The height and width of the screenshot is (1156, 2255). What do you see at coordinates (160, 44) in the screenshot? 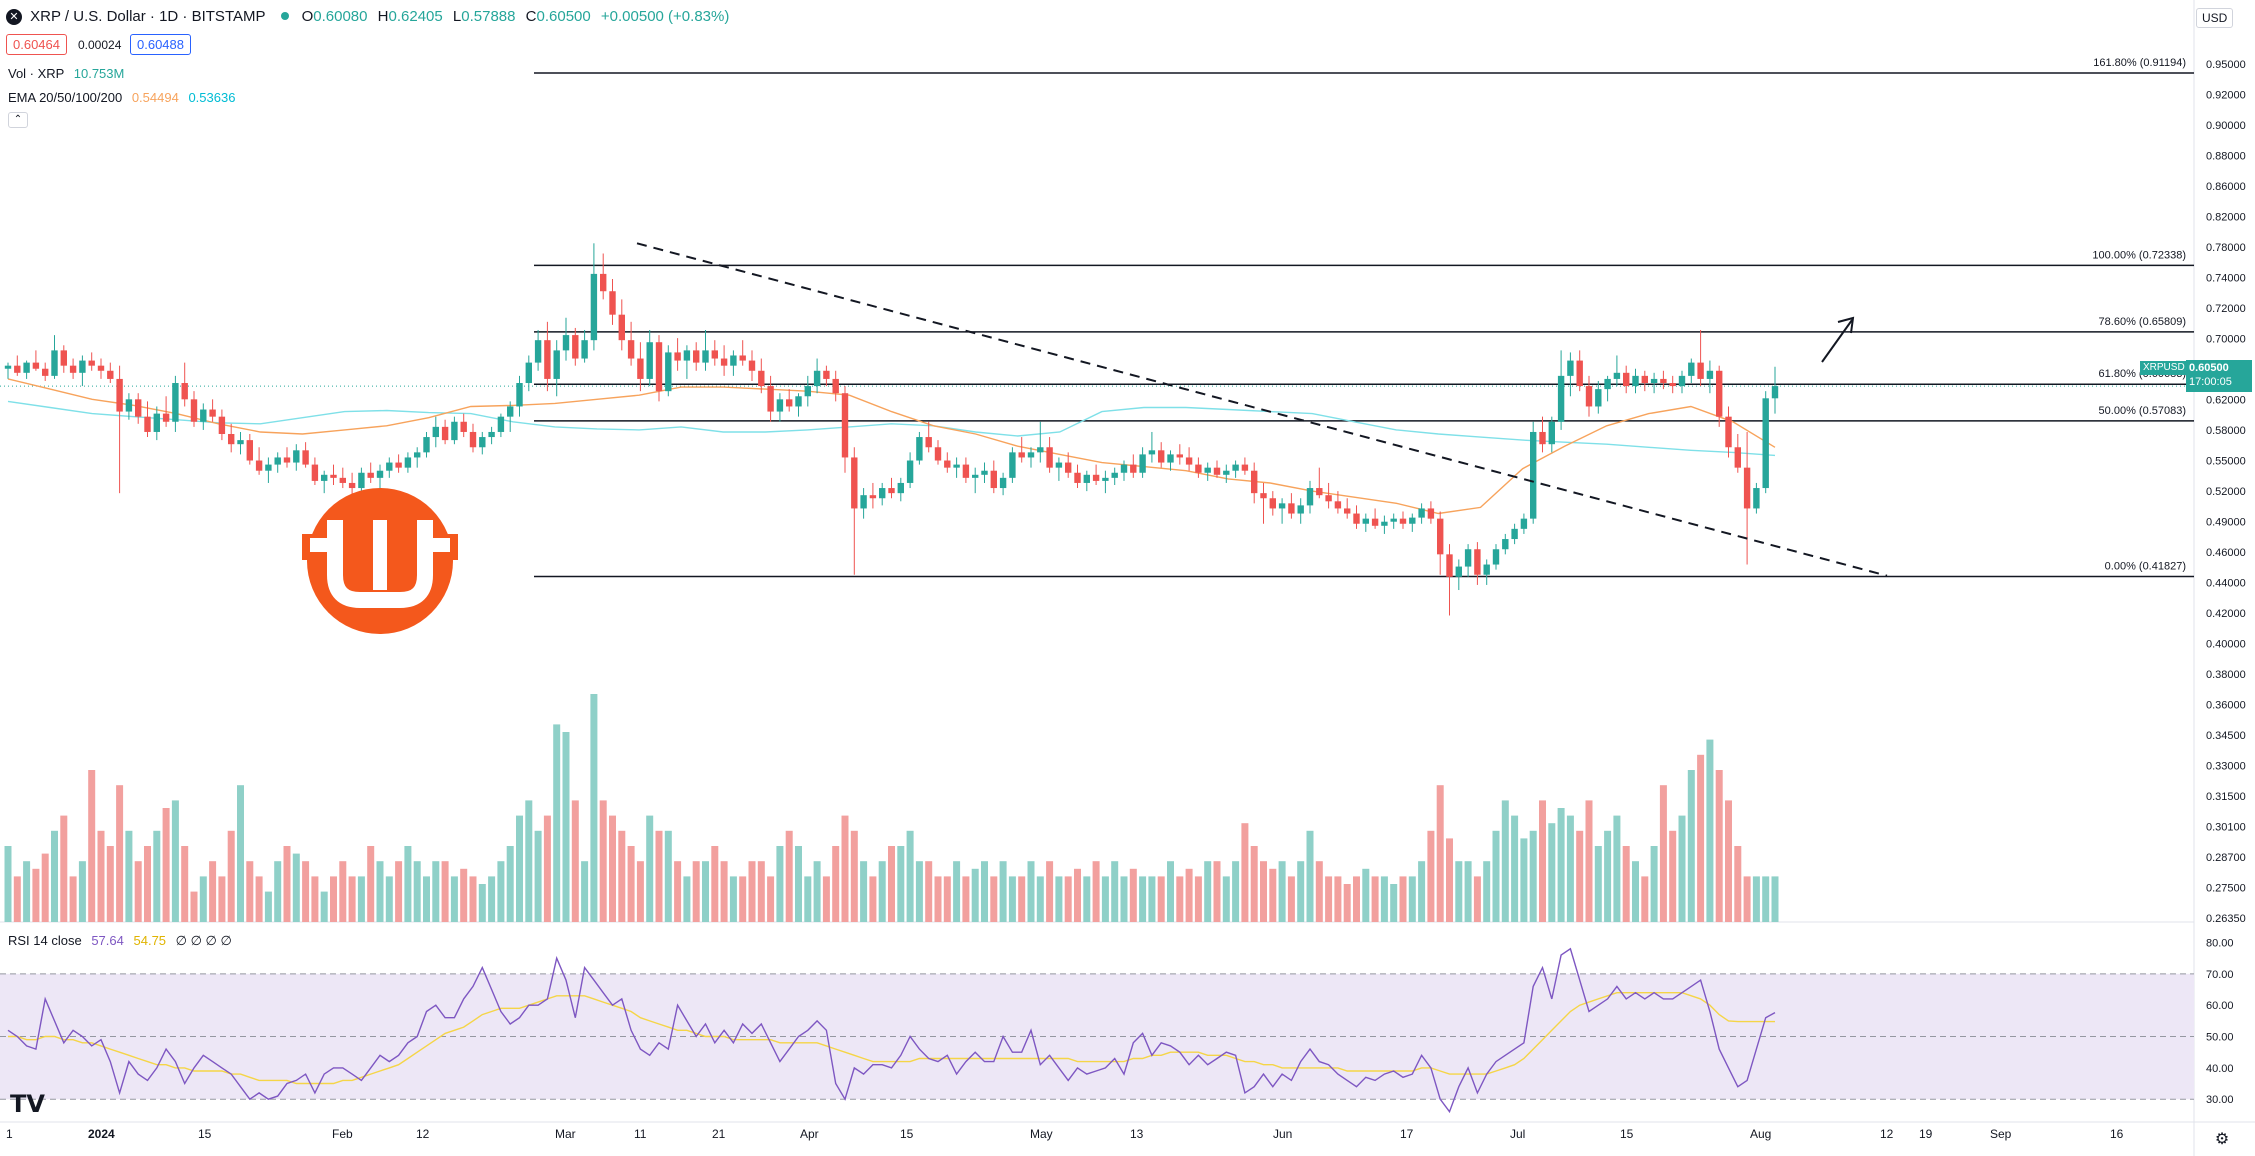
I see `buy-price-button: 0.60488` at bounding box center [160, 44].